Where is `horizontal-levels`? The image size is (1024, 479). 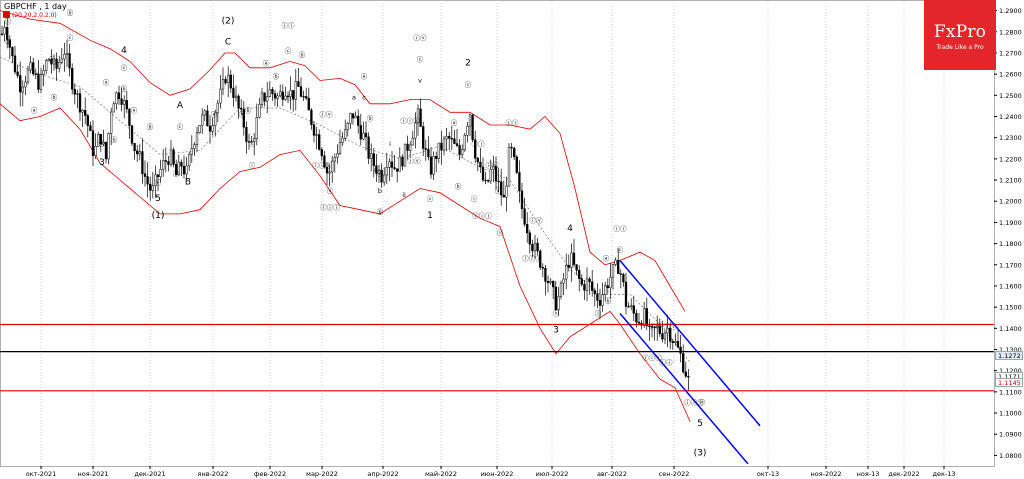
horizontal-levels is located at coordinates (497, 357).